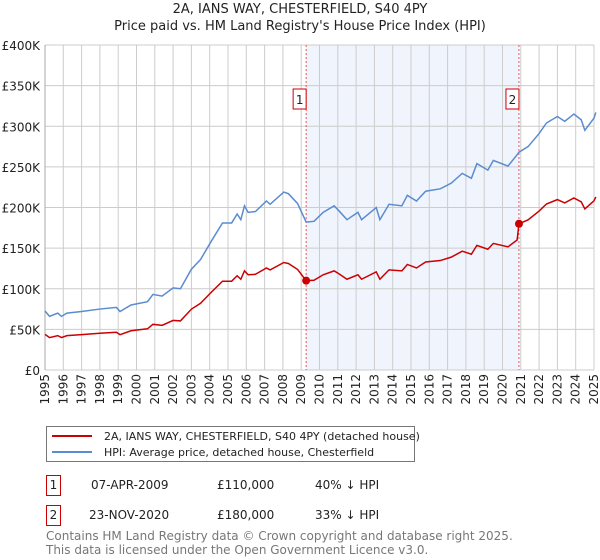  Describe the element at coordinates (129, 515) in the screenshot. I see `sale-date-2: 23-NOV-2020` at that location.